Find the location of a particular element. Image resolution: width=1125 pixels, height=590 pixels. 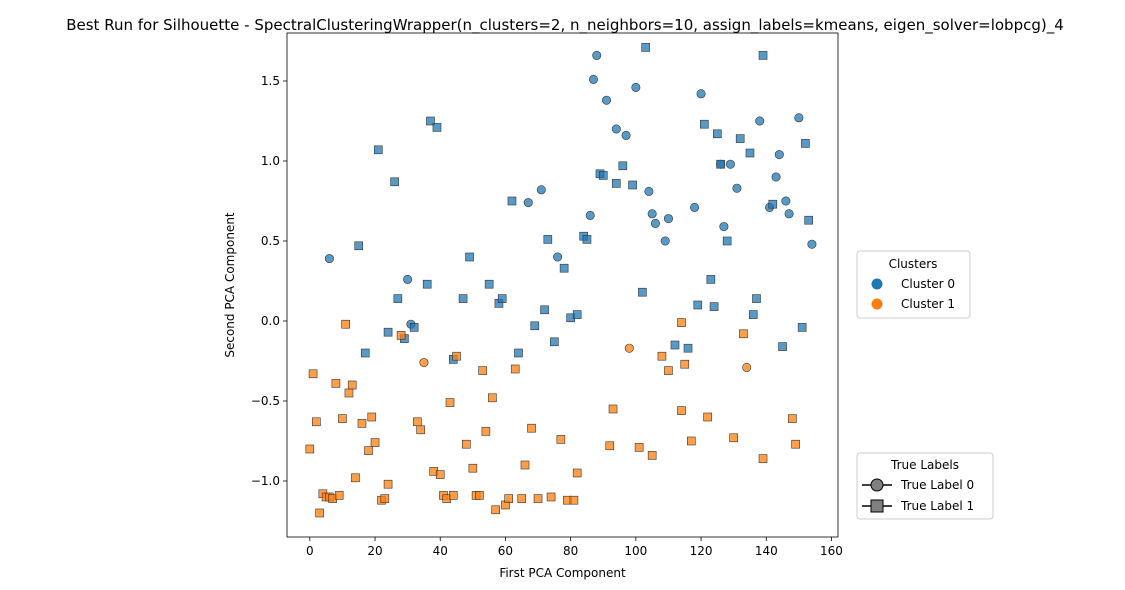

legend-true-label-1-text: True Label 1 is located at coordinates (937, 506).